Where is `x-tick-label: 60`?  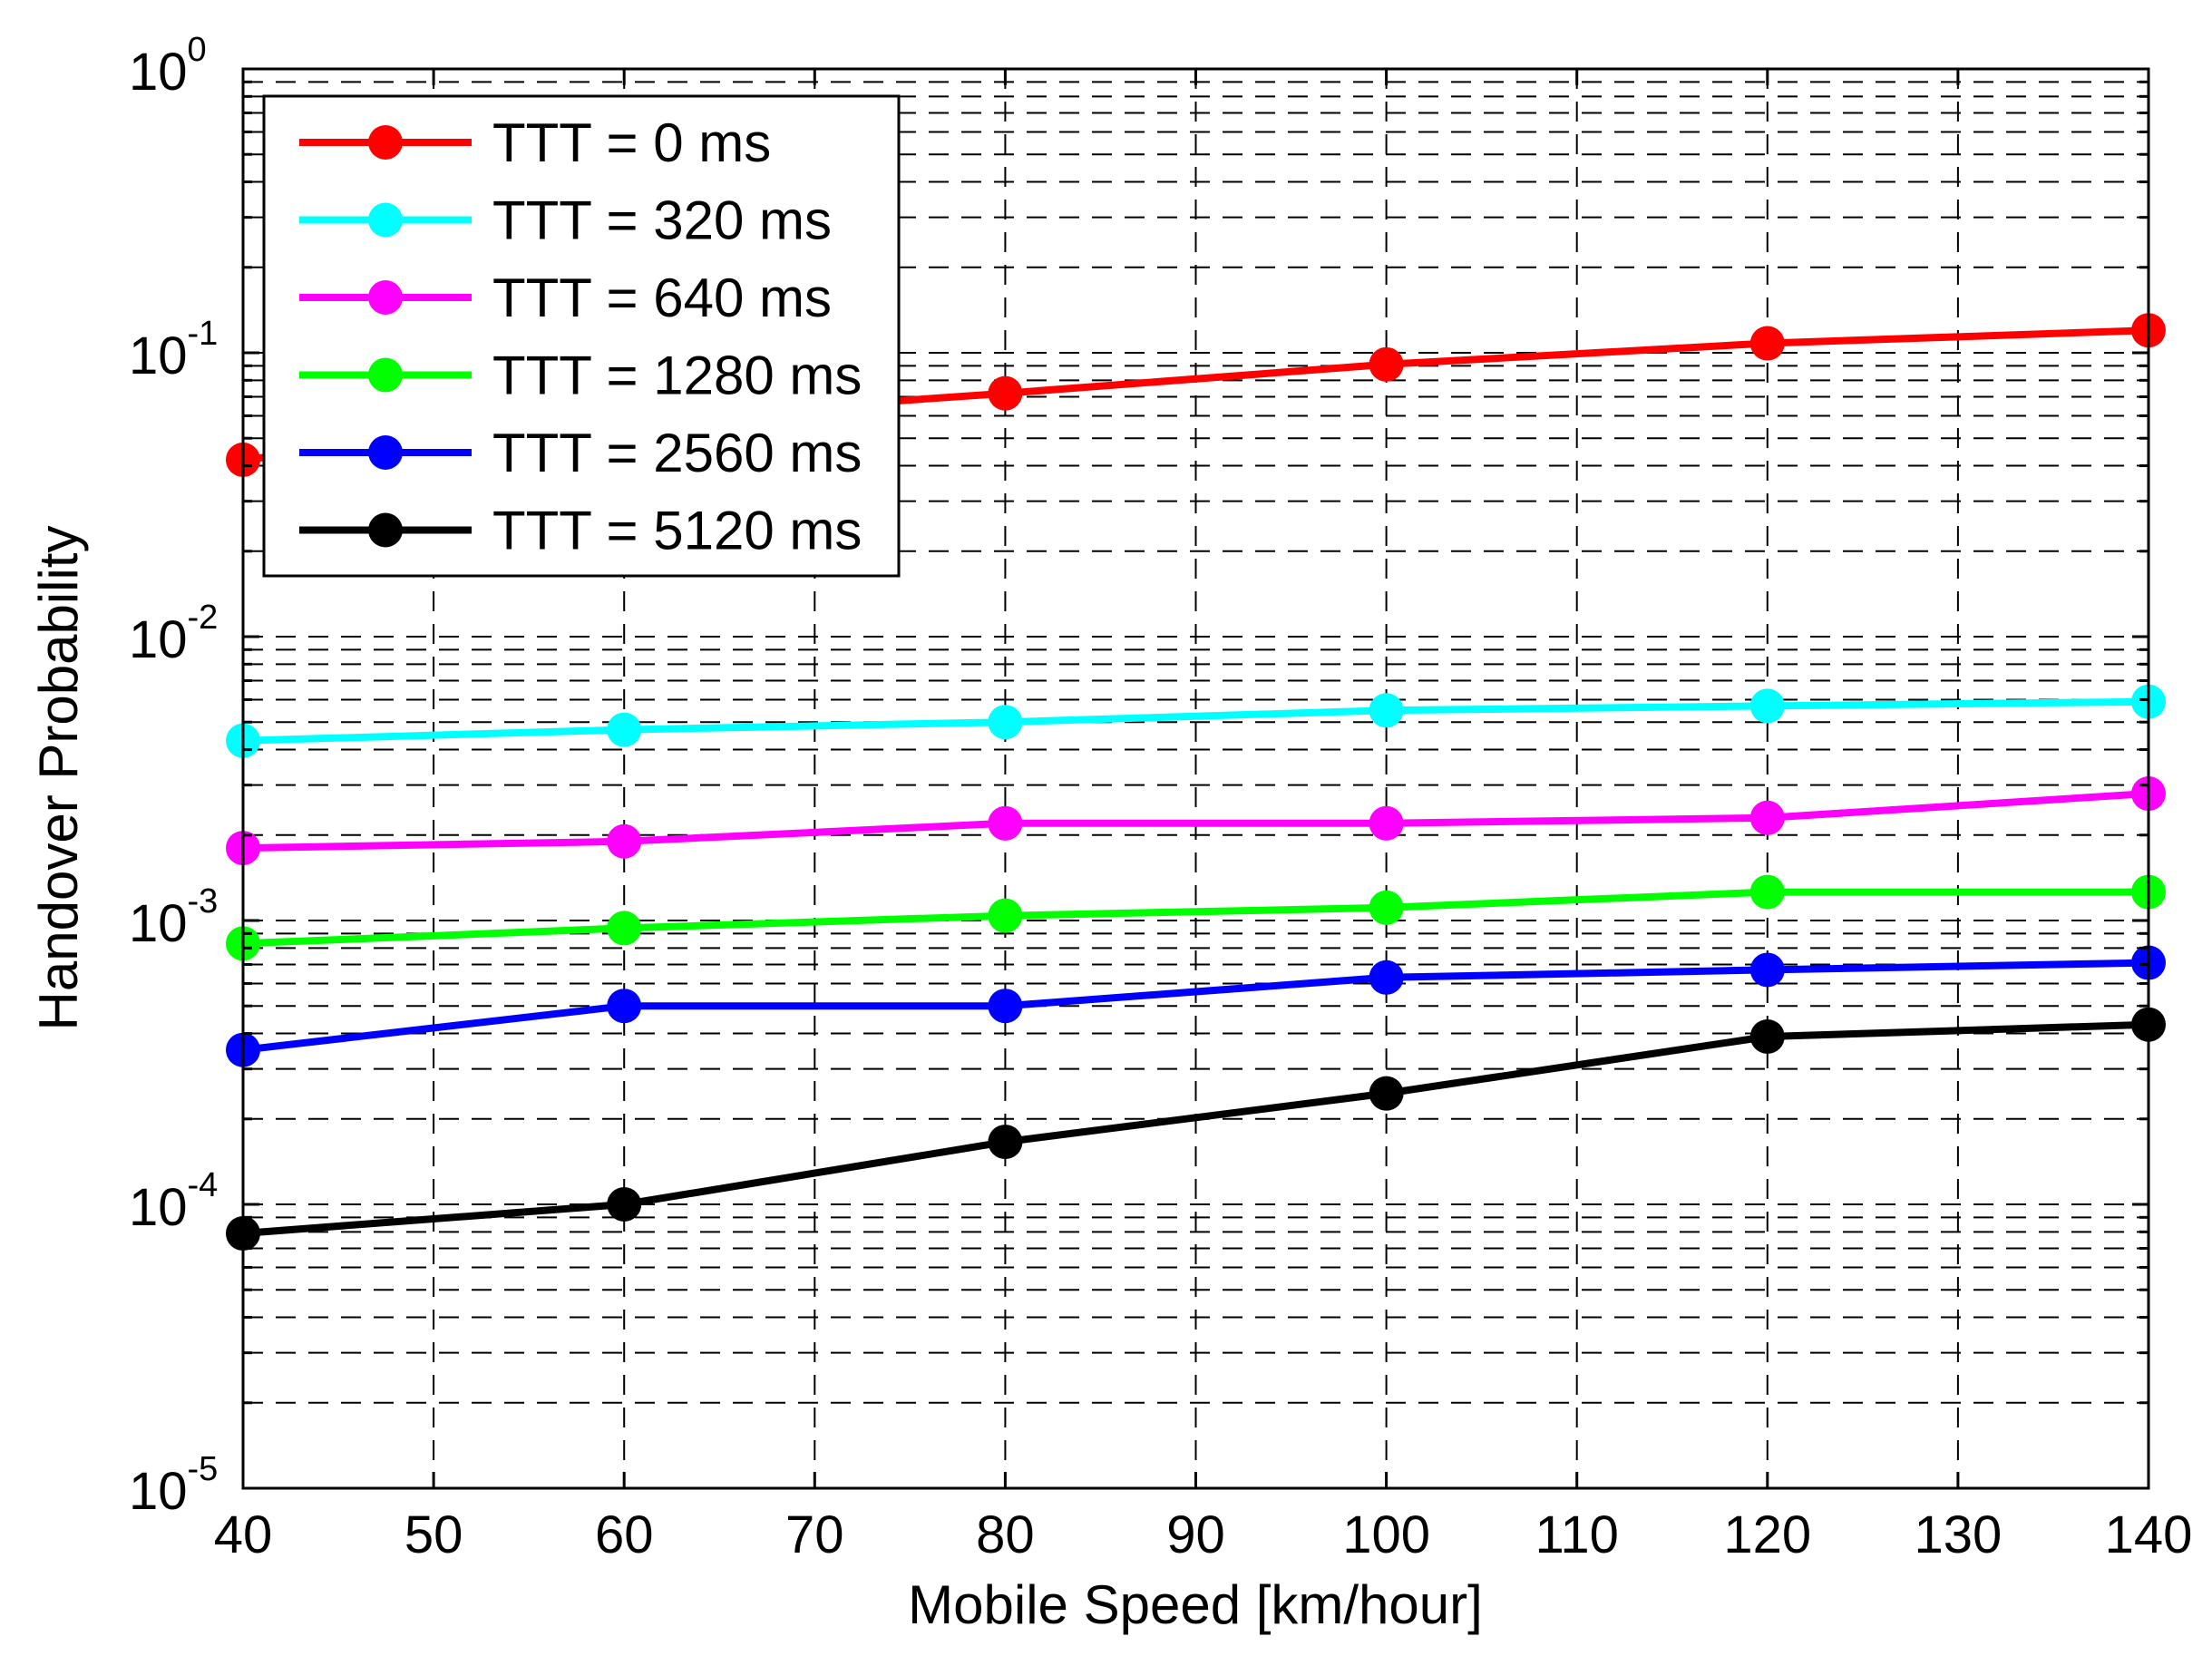 x-tick-label: 60 is located at coordinates (625, 1534).